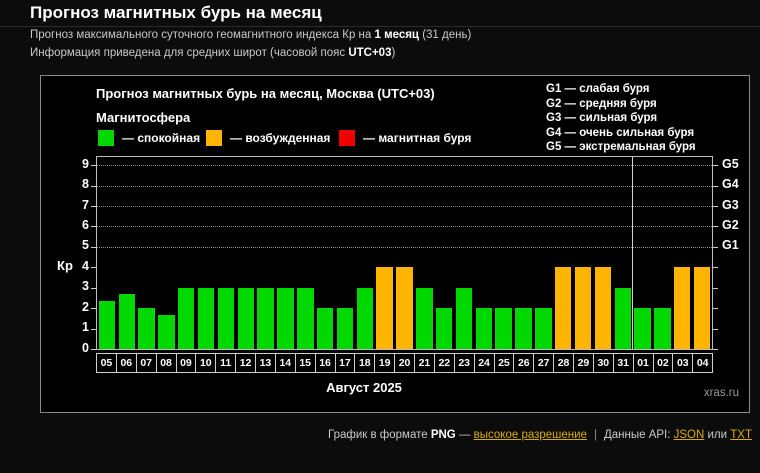  I want to click on legend-item: — возбужденная, so click(268, 138).